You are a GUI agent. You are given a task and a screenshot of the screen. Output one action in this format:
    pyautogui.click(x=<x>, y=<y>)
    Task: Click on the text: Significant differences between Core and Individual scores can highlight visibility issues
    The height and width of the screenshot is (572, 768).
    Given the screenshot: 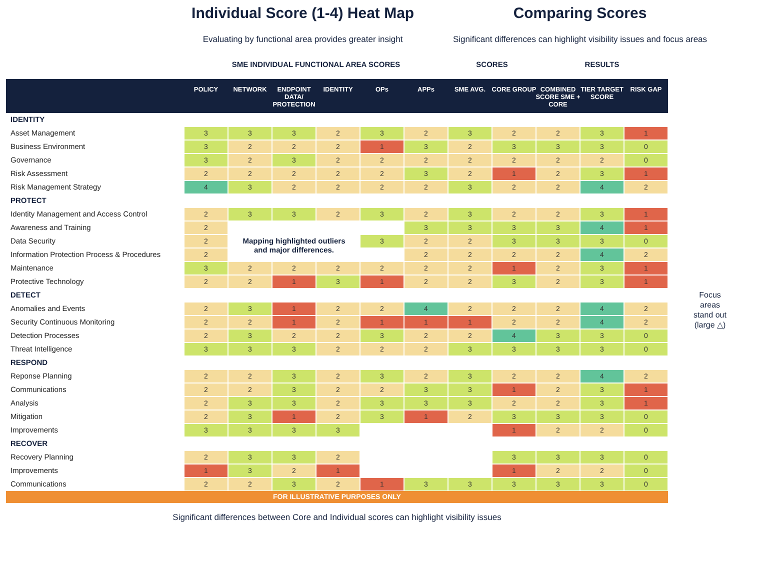 What is the action you would take?
    pyautogui.click(x=337, y=517)
    